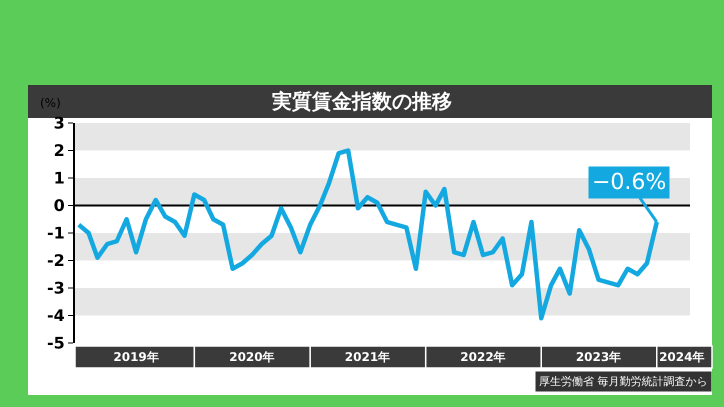 The image size is (724, 407). I want to click on y-tick-label: -1, so click(56, 233).